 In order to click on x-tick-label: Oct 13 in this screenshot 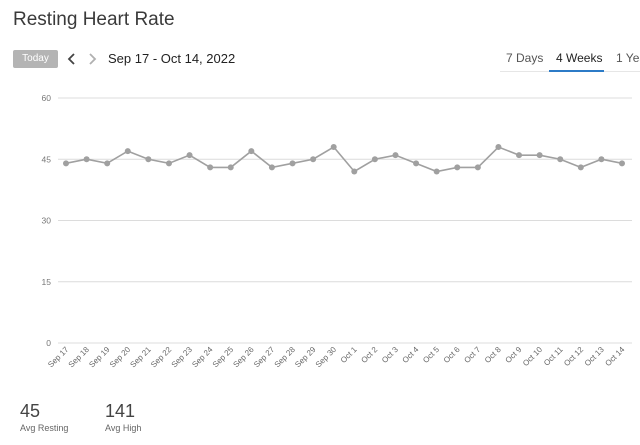, I will do `click(594, 356)`.